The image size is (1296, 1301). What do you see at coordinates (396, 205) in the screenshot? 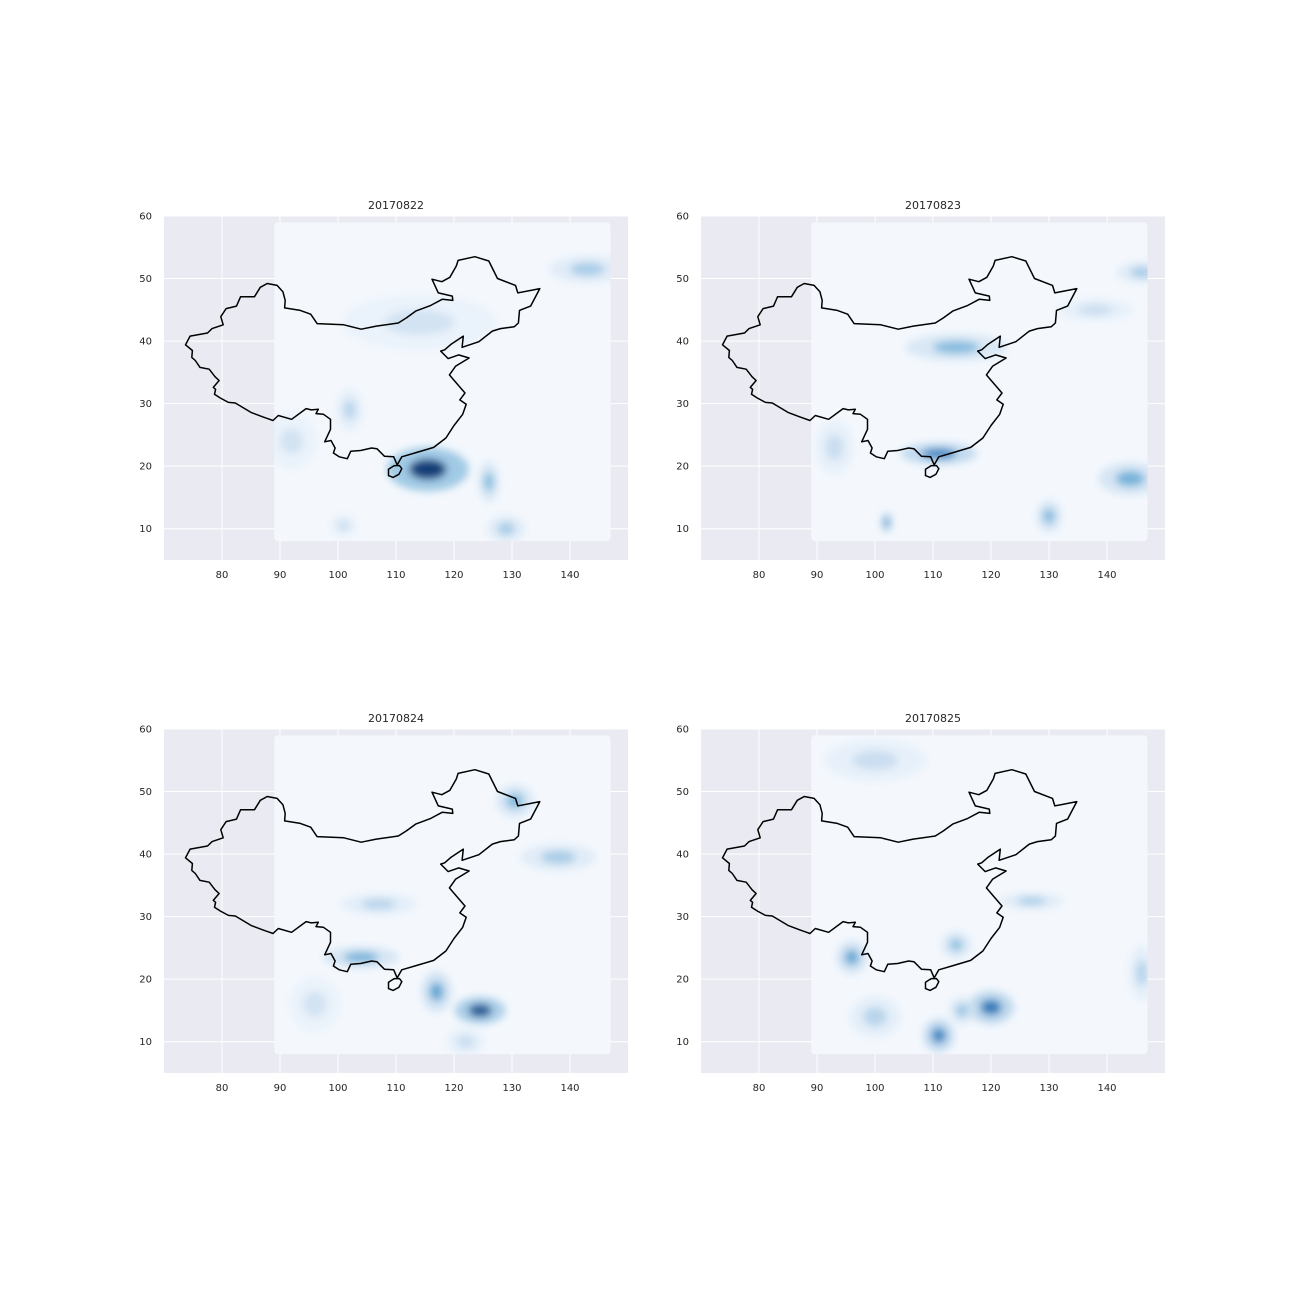
I see `panel-title: 20170822` at bounding box center [396, 205].